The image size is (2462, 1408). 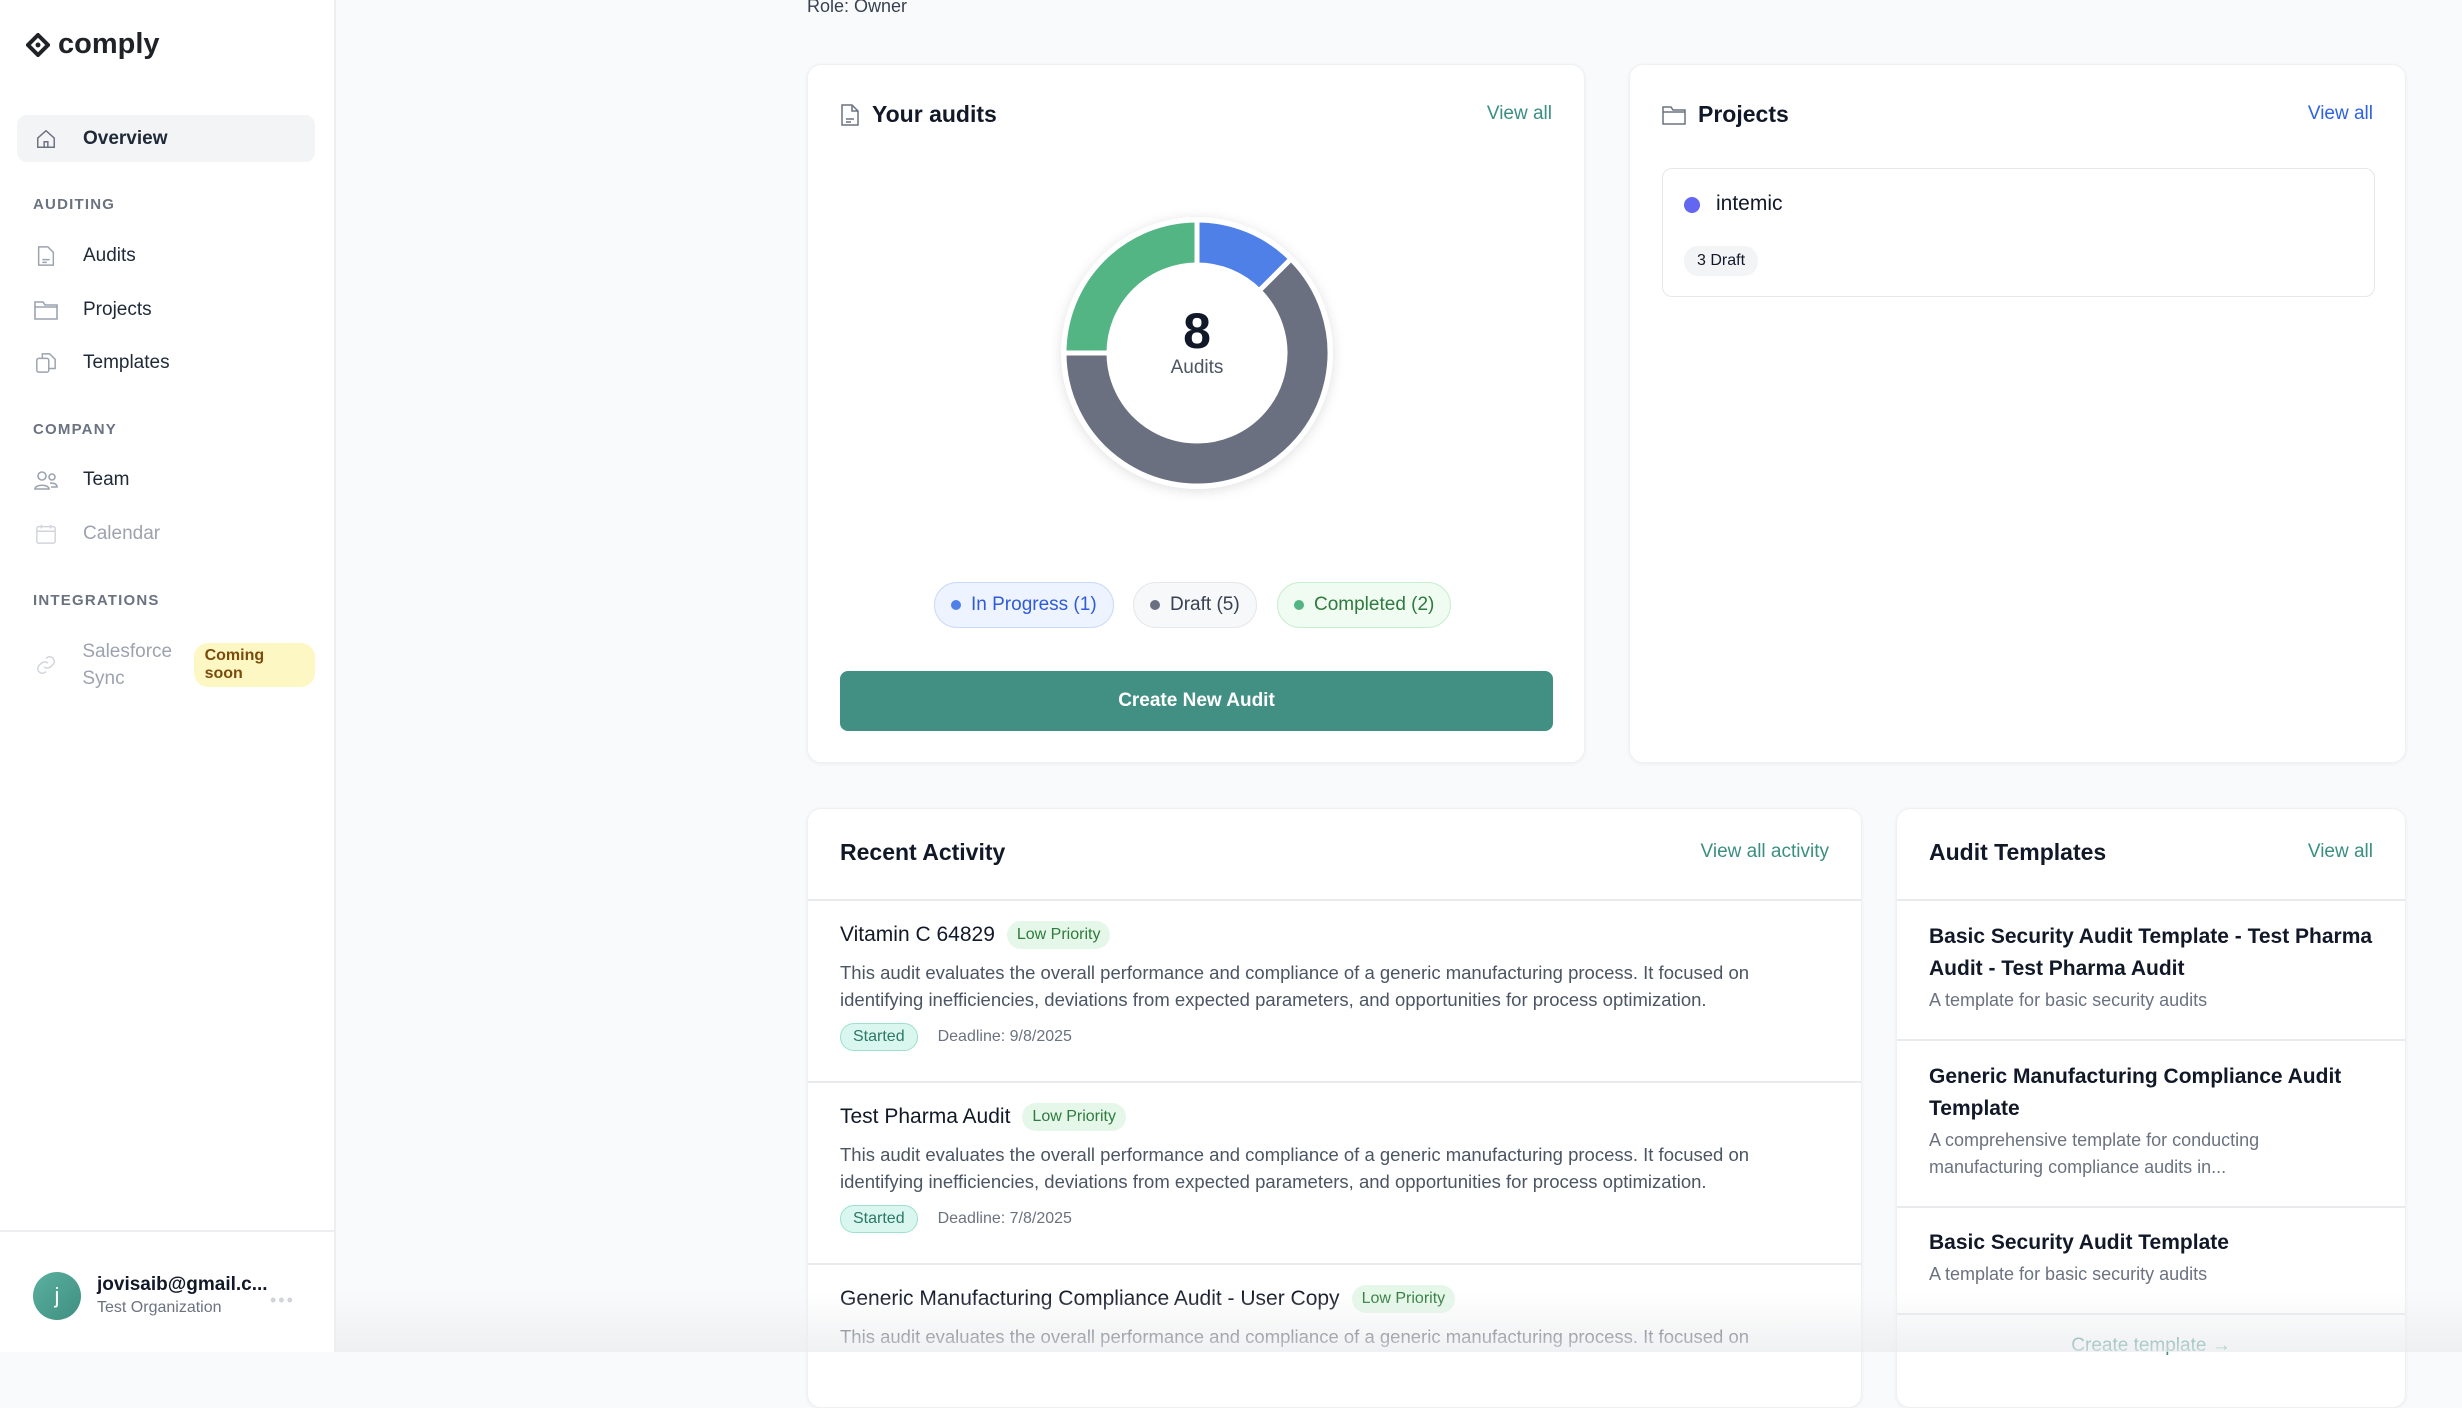 I want to click on sidebar-item-projects: Projects, so click(x=166, y=309).